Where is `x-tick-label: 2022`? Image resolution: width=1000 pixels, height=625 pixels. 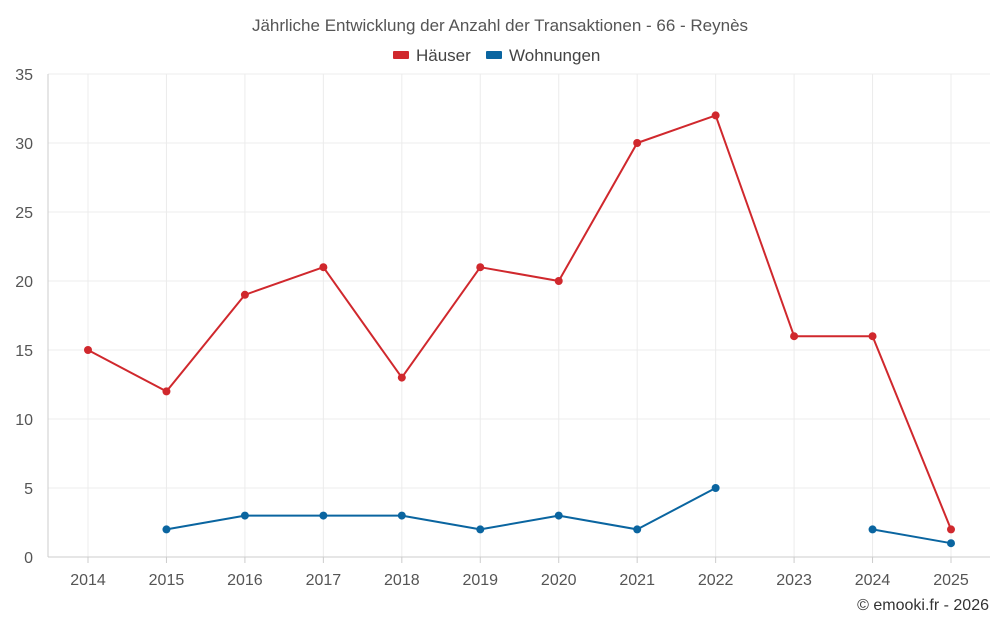
x-tick-label: 2022 is located at coordinates (716, 580).